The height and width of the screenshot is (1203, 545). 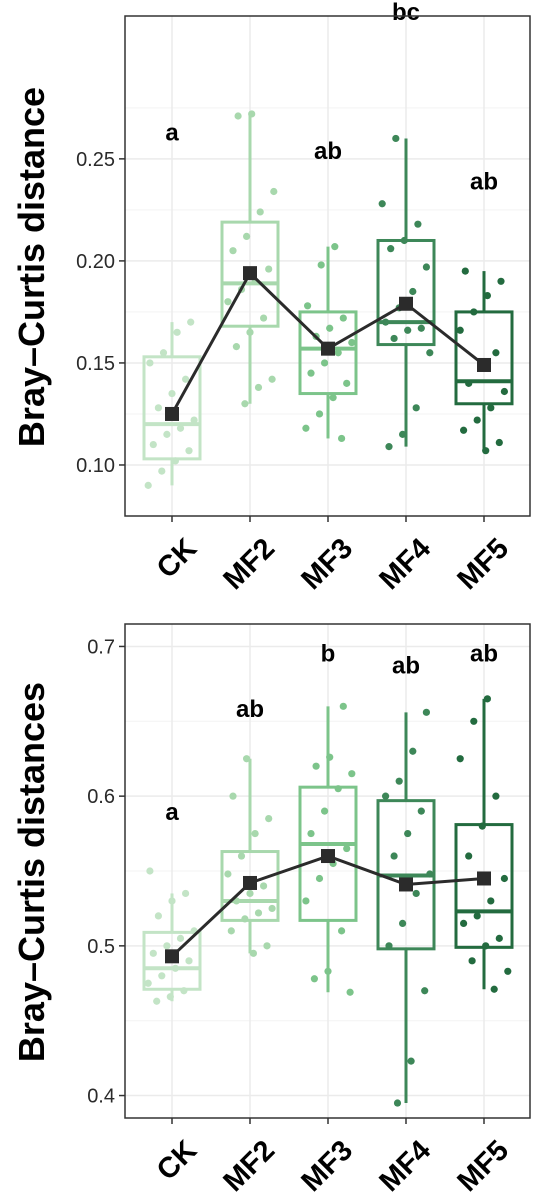 What do you see at coordinates (95, 160) in the screenshot?
I see `y-tick-label: 0.25` at bounding box center [95, 160].